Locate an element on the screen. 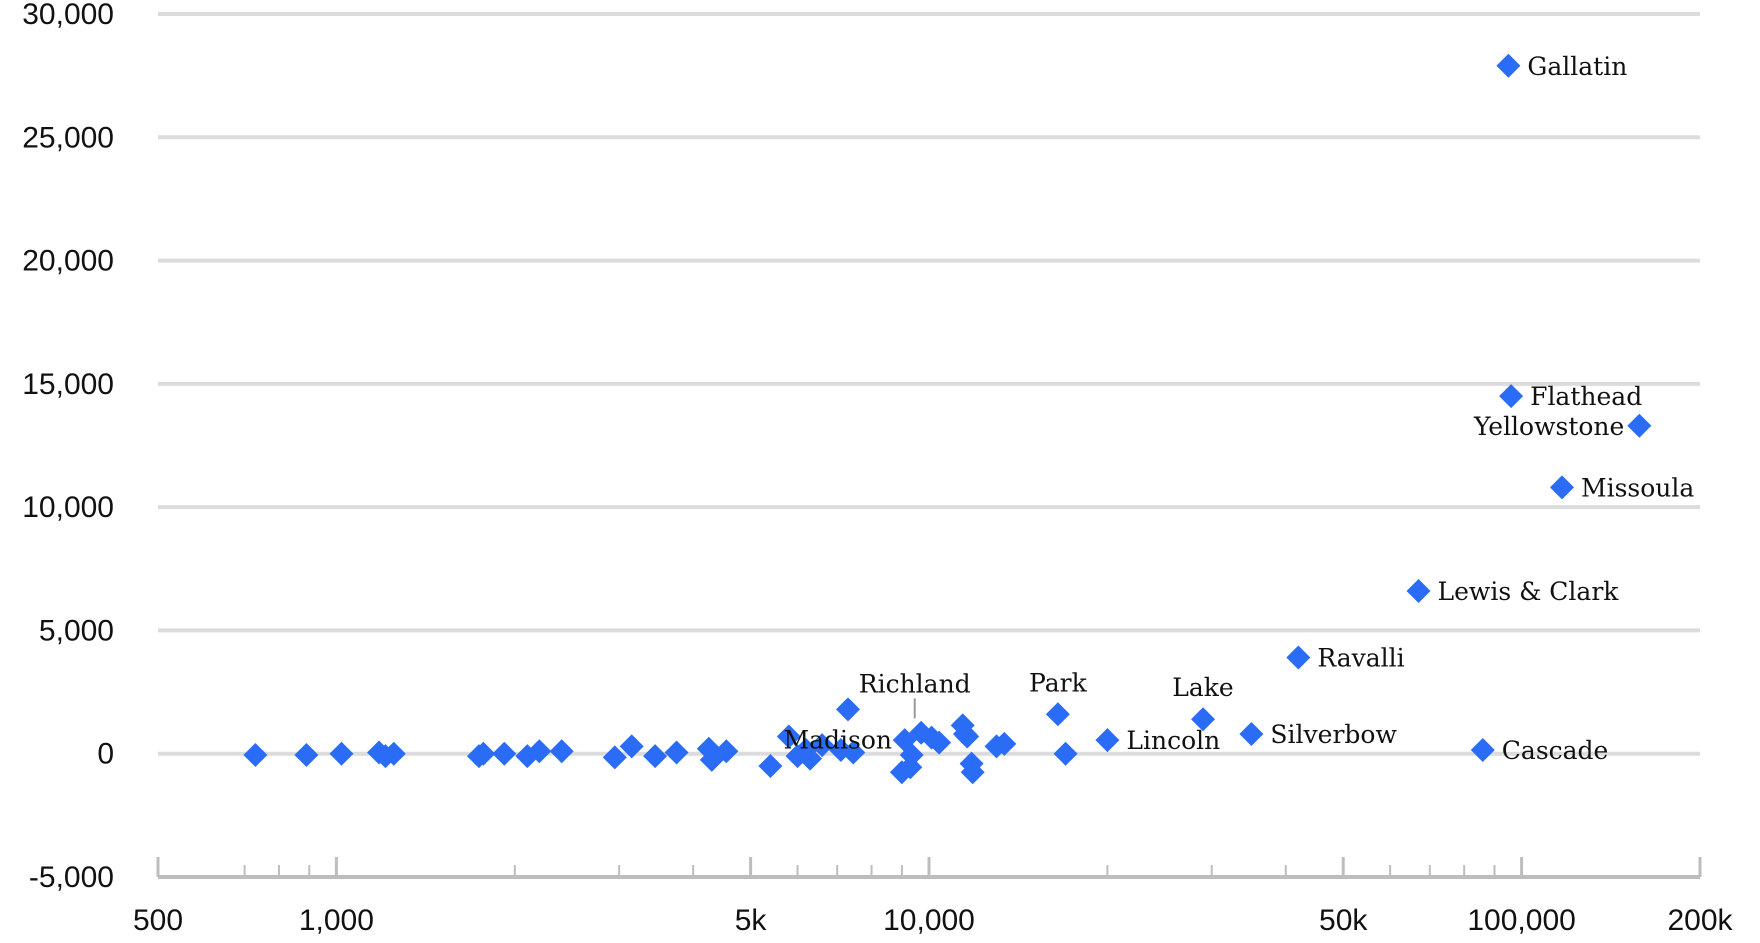  x-tick-label-10-000: 10,000 is located at coordinates (929, 920).